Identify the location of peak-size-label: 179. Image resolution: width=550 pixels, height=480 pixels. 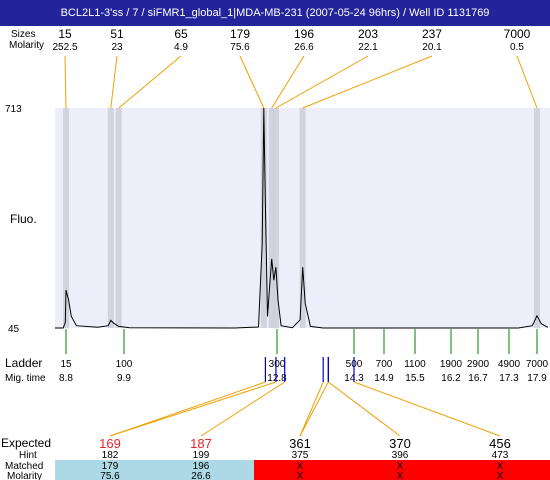
(240, 34).